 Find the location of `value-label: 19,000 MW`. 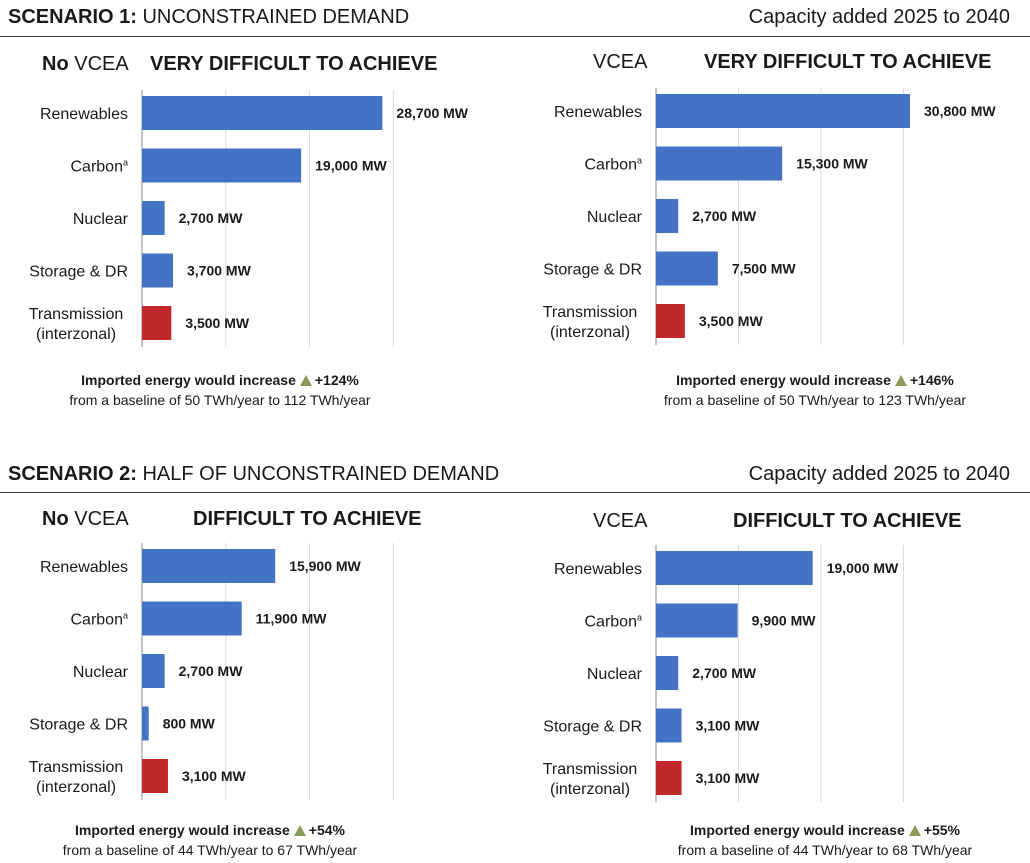

value-label: 19,000 MW is located at coordinates (863, 568).